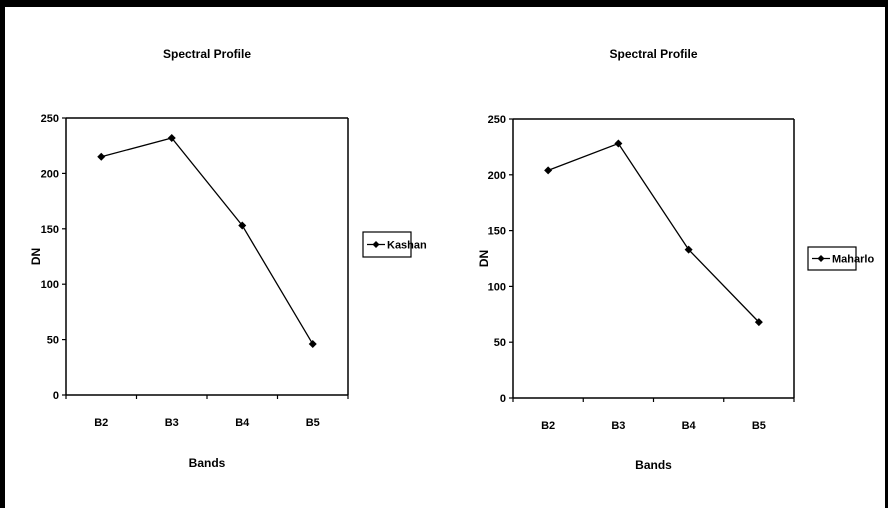 Image resolution: width=888 pixels, height=508 pixels. What do you see at coordinates (853, 260) in the screenshot?
I see `legend-label: Maharlo` at bounding box center [853, 260].